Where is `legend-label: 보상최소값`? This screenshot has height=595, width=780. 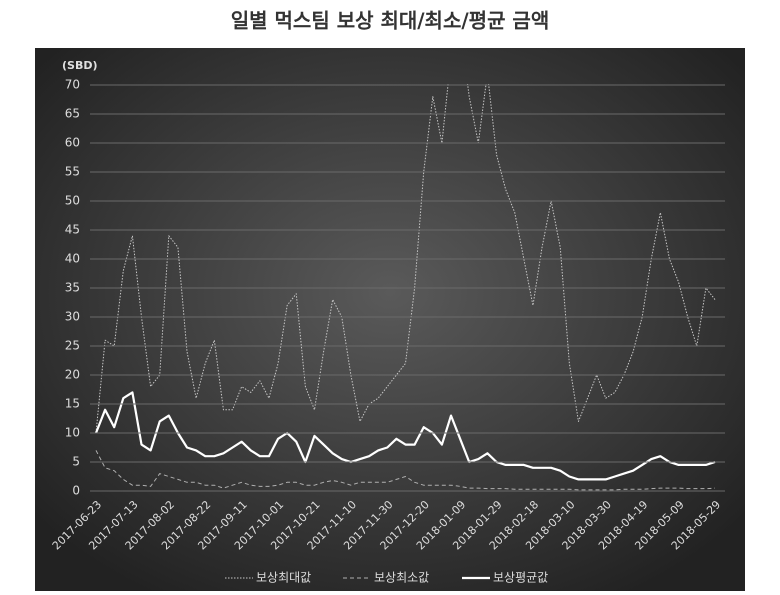
legend-label: 보상최소값 is located at coordinates (401, 578).